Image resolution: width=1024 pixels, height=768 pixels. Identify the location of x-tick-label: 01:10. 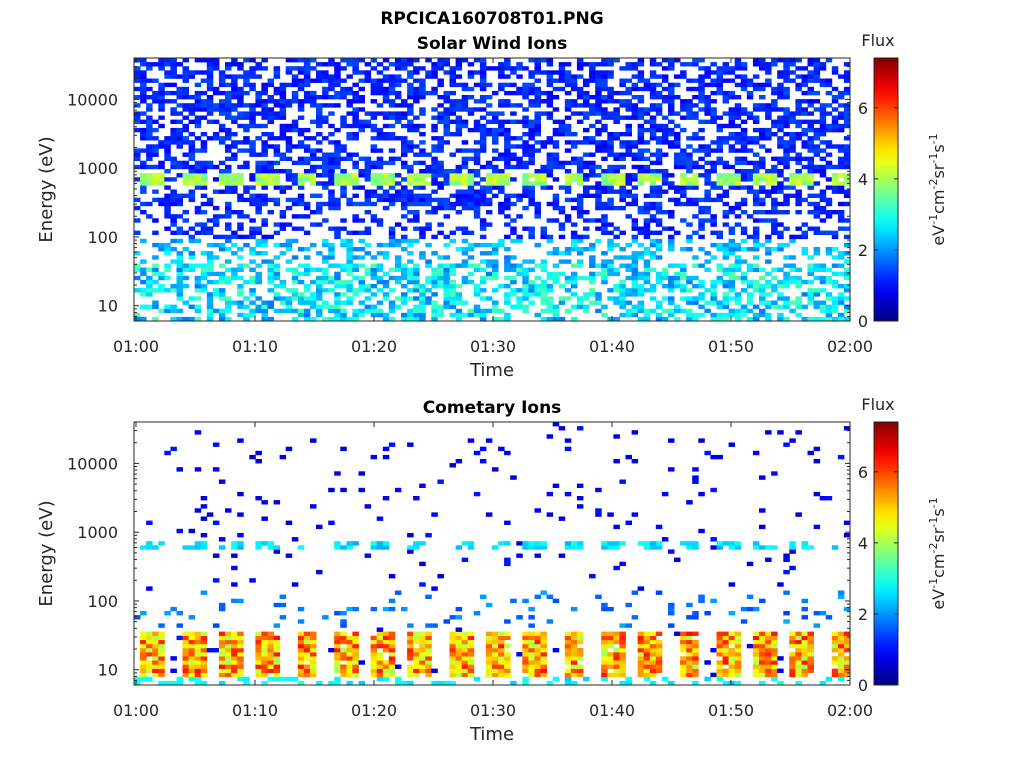
(255, 346).